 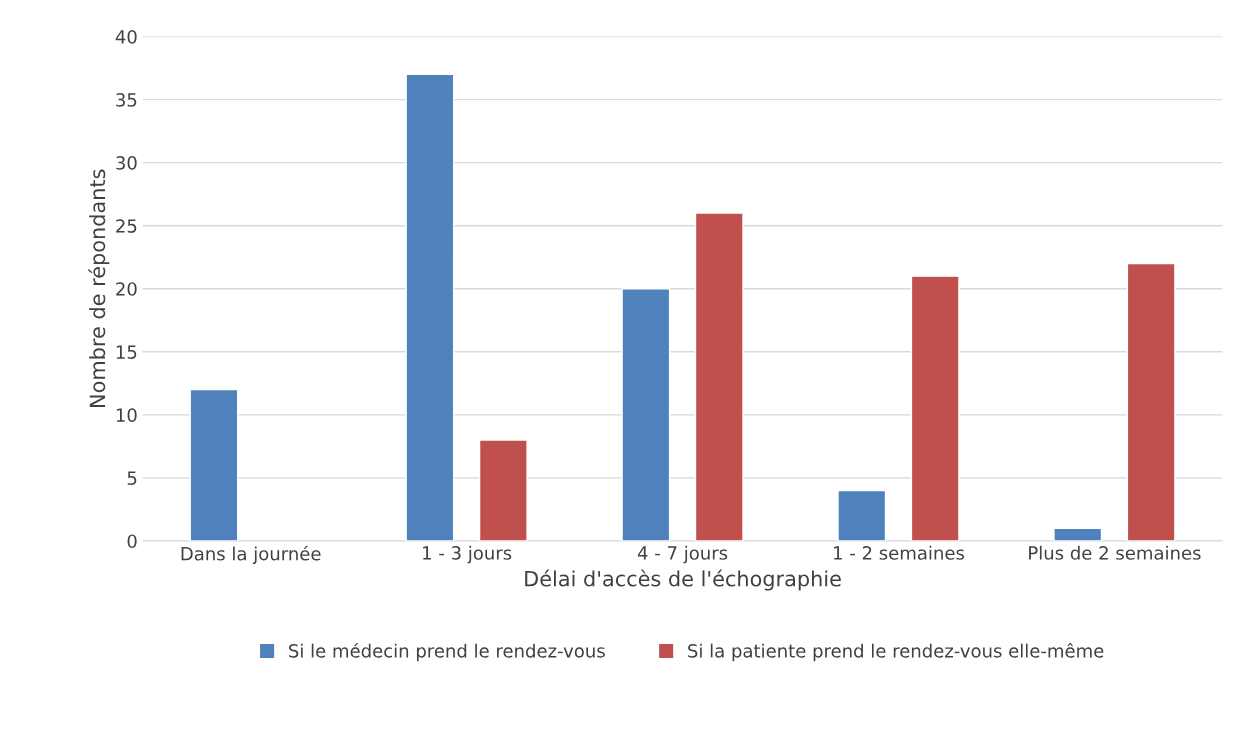 I want to click on legend-label: Si le médecin prend le rendez-vous, so click(x=447, y=652).